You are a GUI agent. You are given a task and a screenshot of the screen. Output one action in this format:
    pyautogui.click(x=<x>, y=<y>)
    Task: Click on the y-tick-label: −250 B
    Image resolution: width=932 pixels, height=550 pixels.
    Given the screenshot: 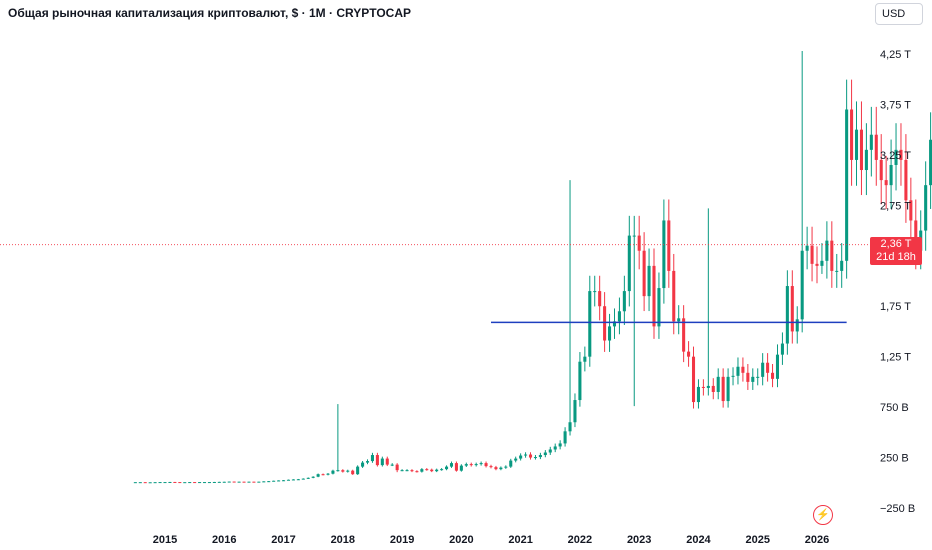 What is the action you would take?
    pyautogui.click(x=897, y=509)
    